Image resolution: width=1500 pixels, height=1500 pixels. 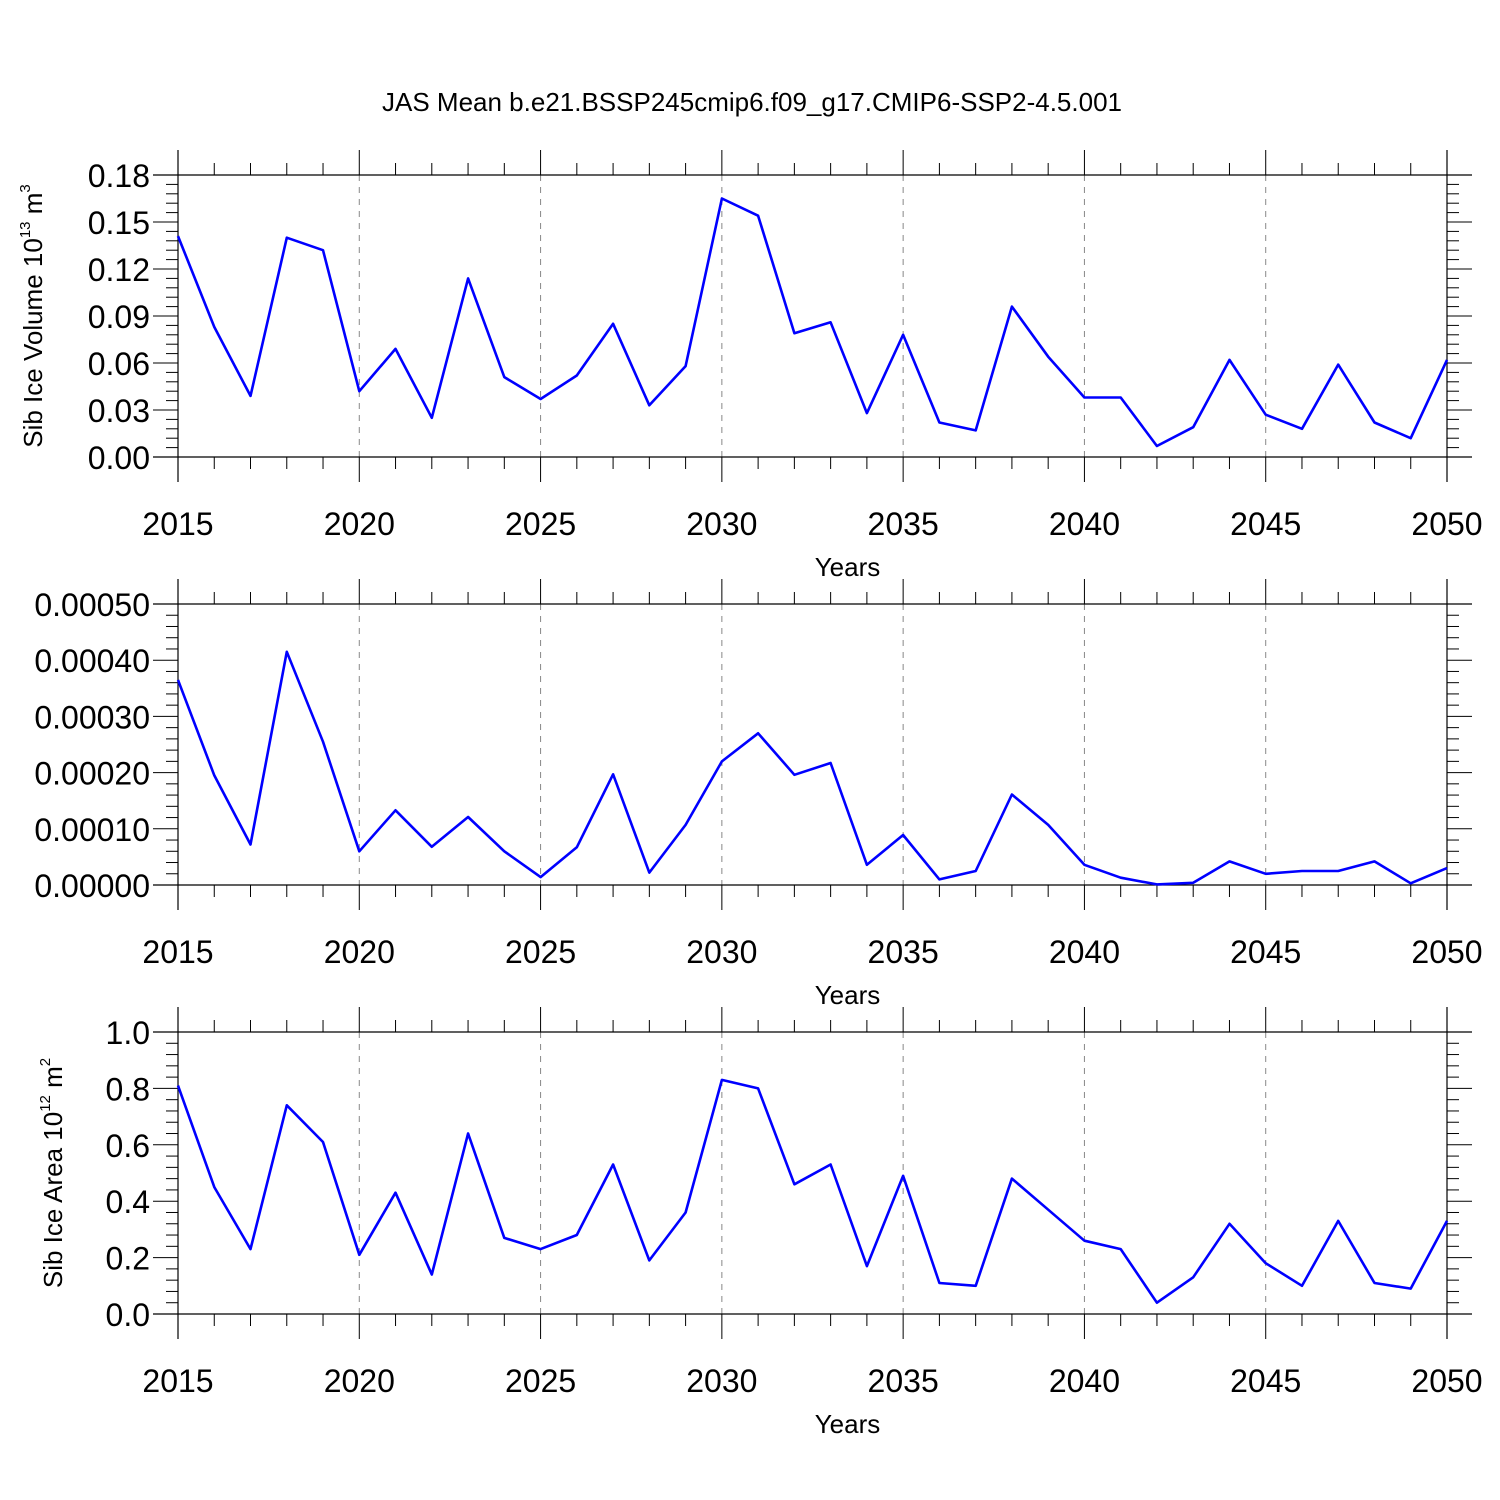 I want to click on y-tick-label-4: 0.8, so click(x=128, y=1089).